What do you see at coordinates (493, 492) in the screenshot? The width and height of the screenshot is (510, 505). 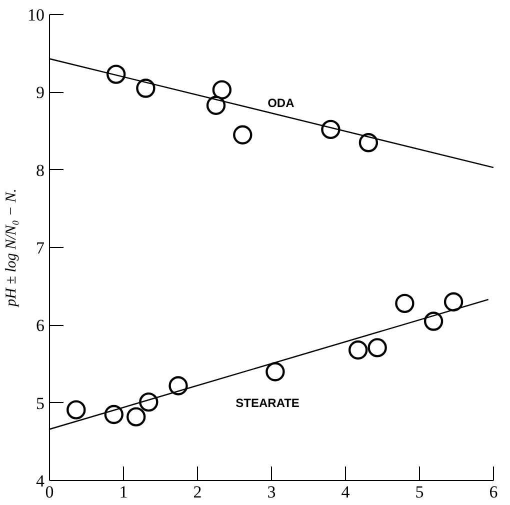 I see `x-tick-label: 6` at bounding box center [493, 492].